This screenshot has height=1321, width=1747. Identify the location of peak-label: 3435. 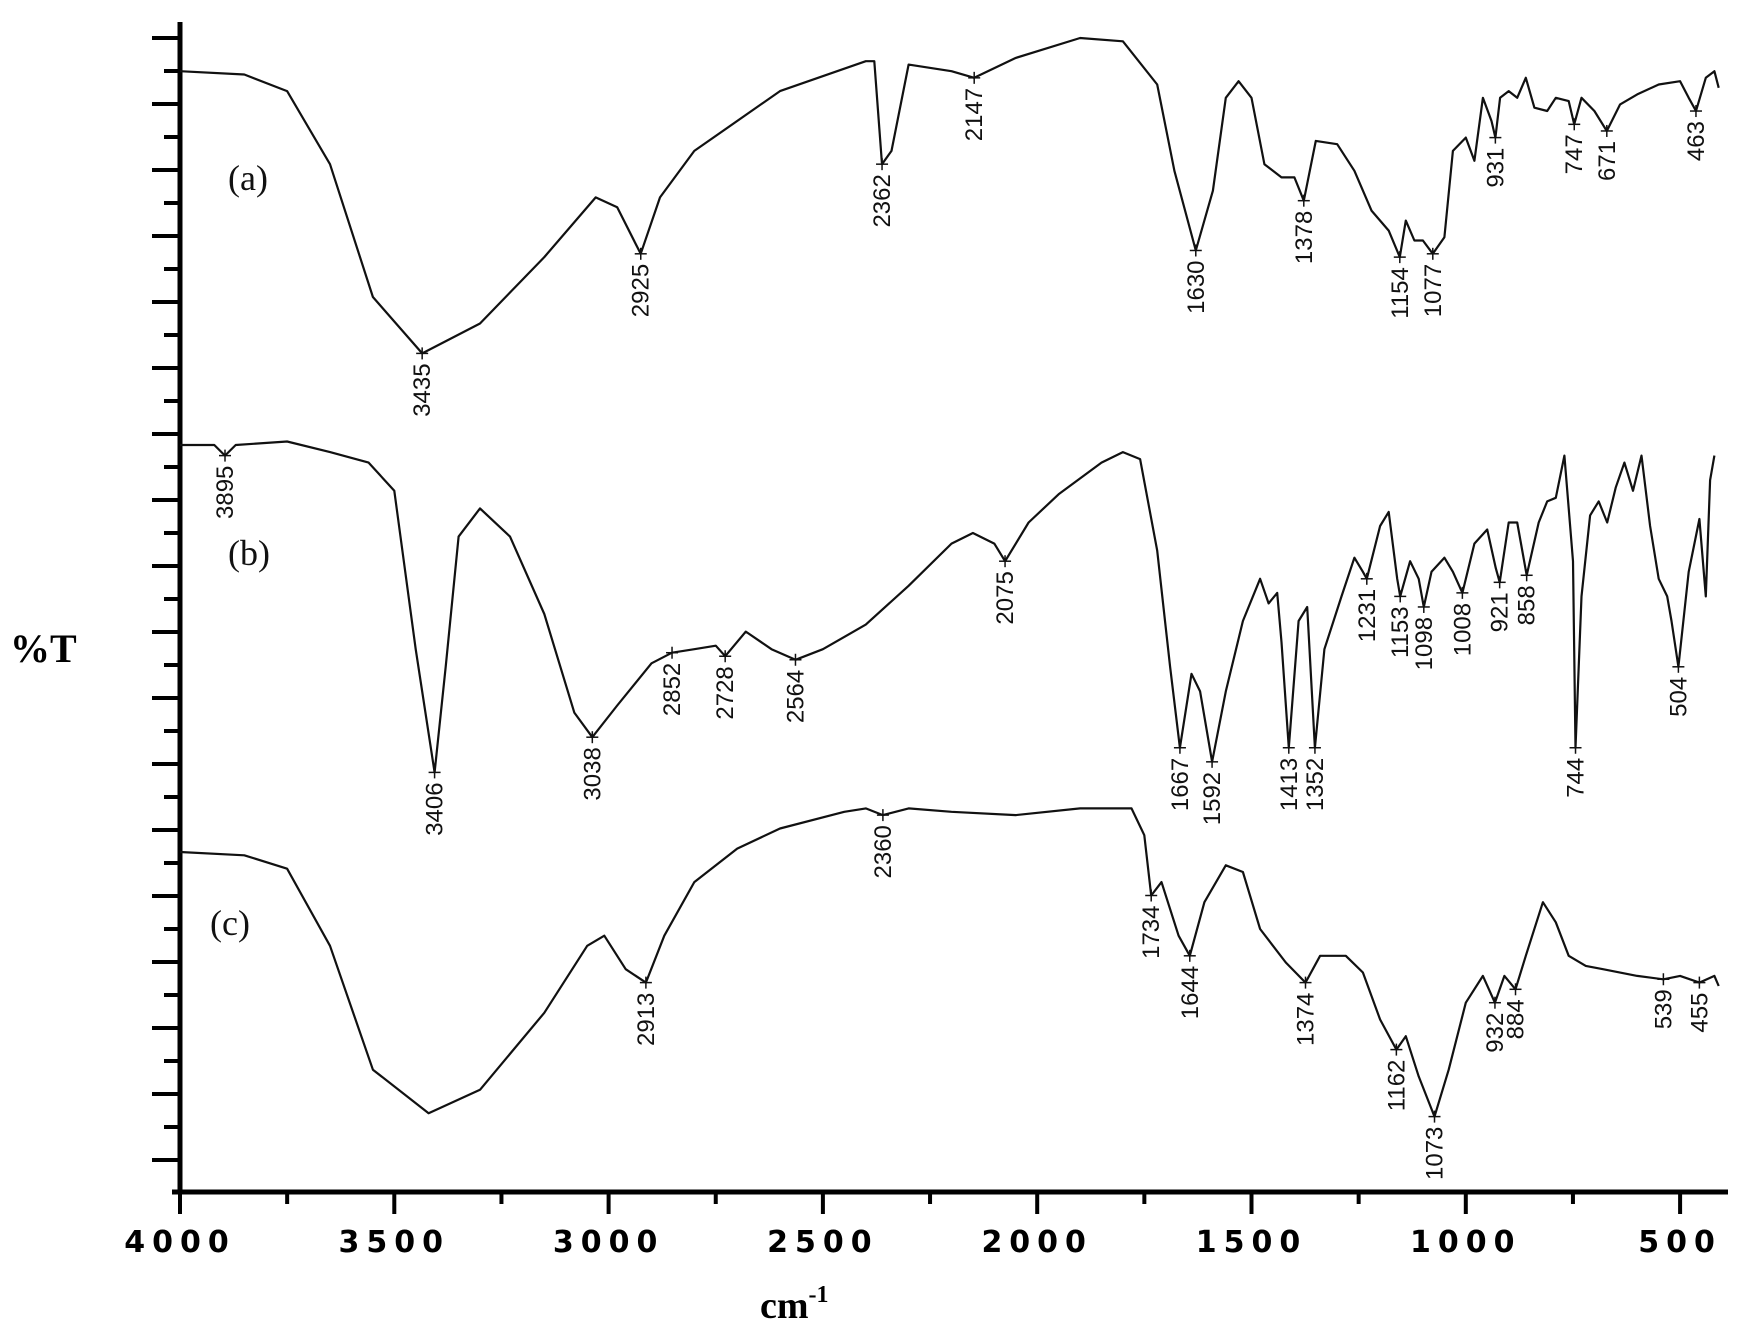
(422, 389).